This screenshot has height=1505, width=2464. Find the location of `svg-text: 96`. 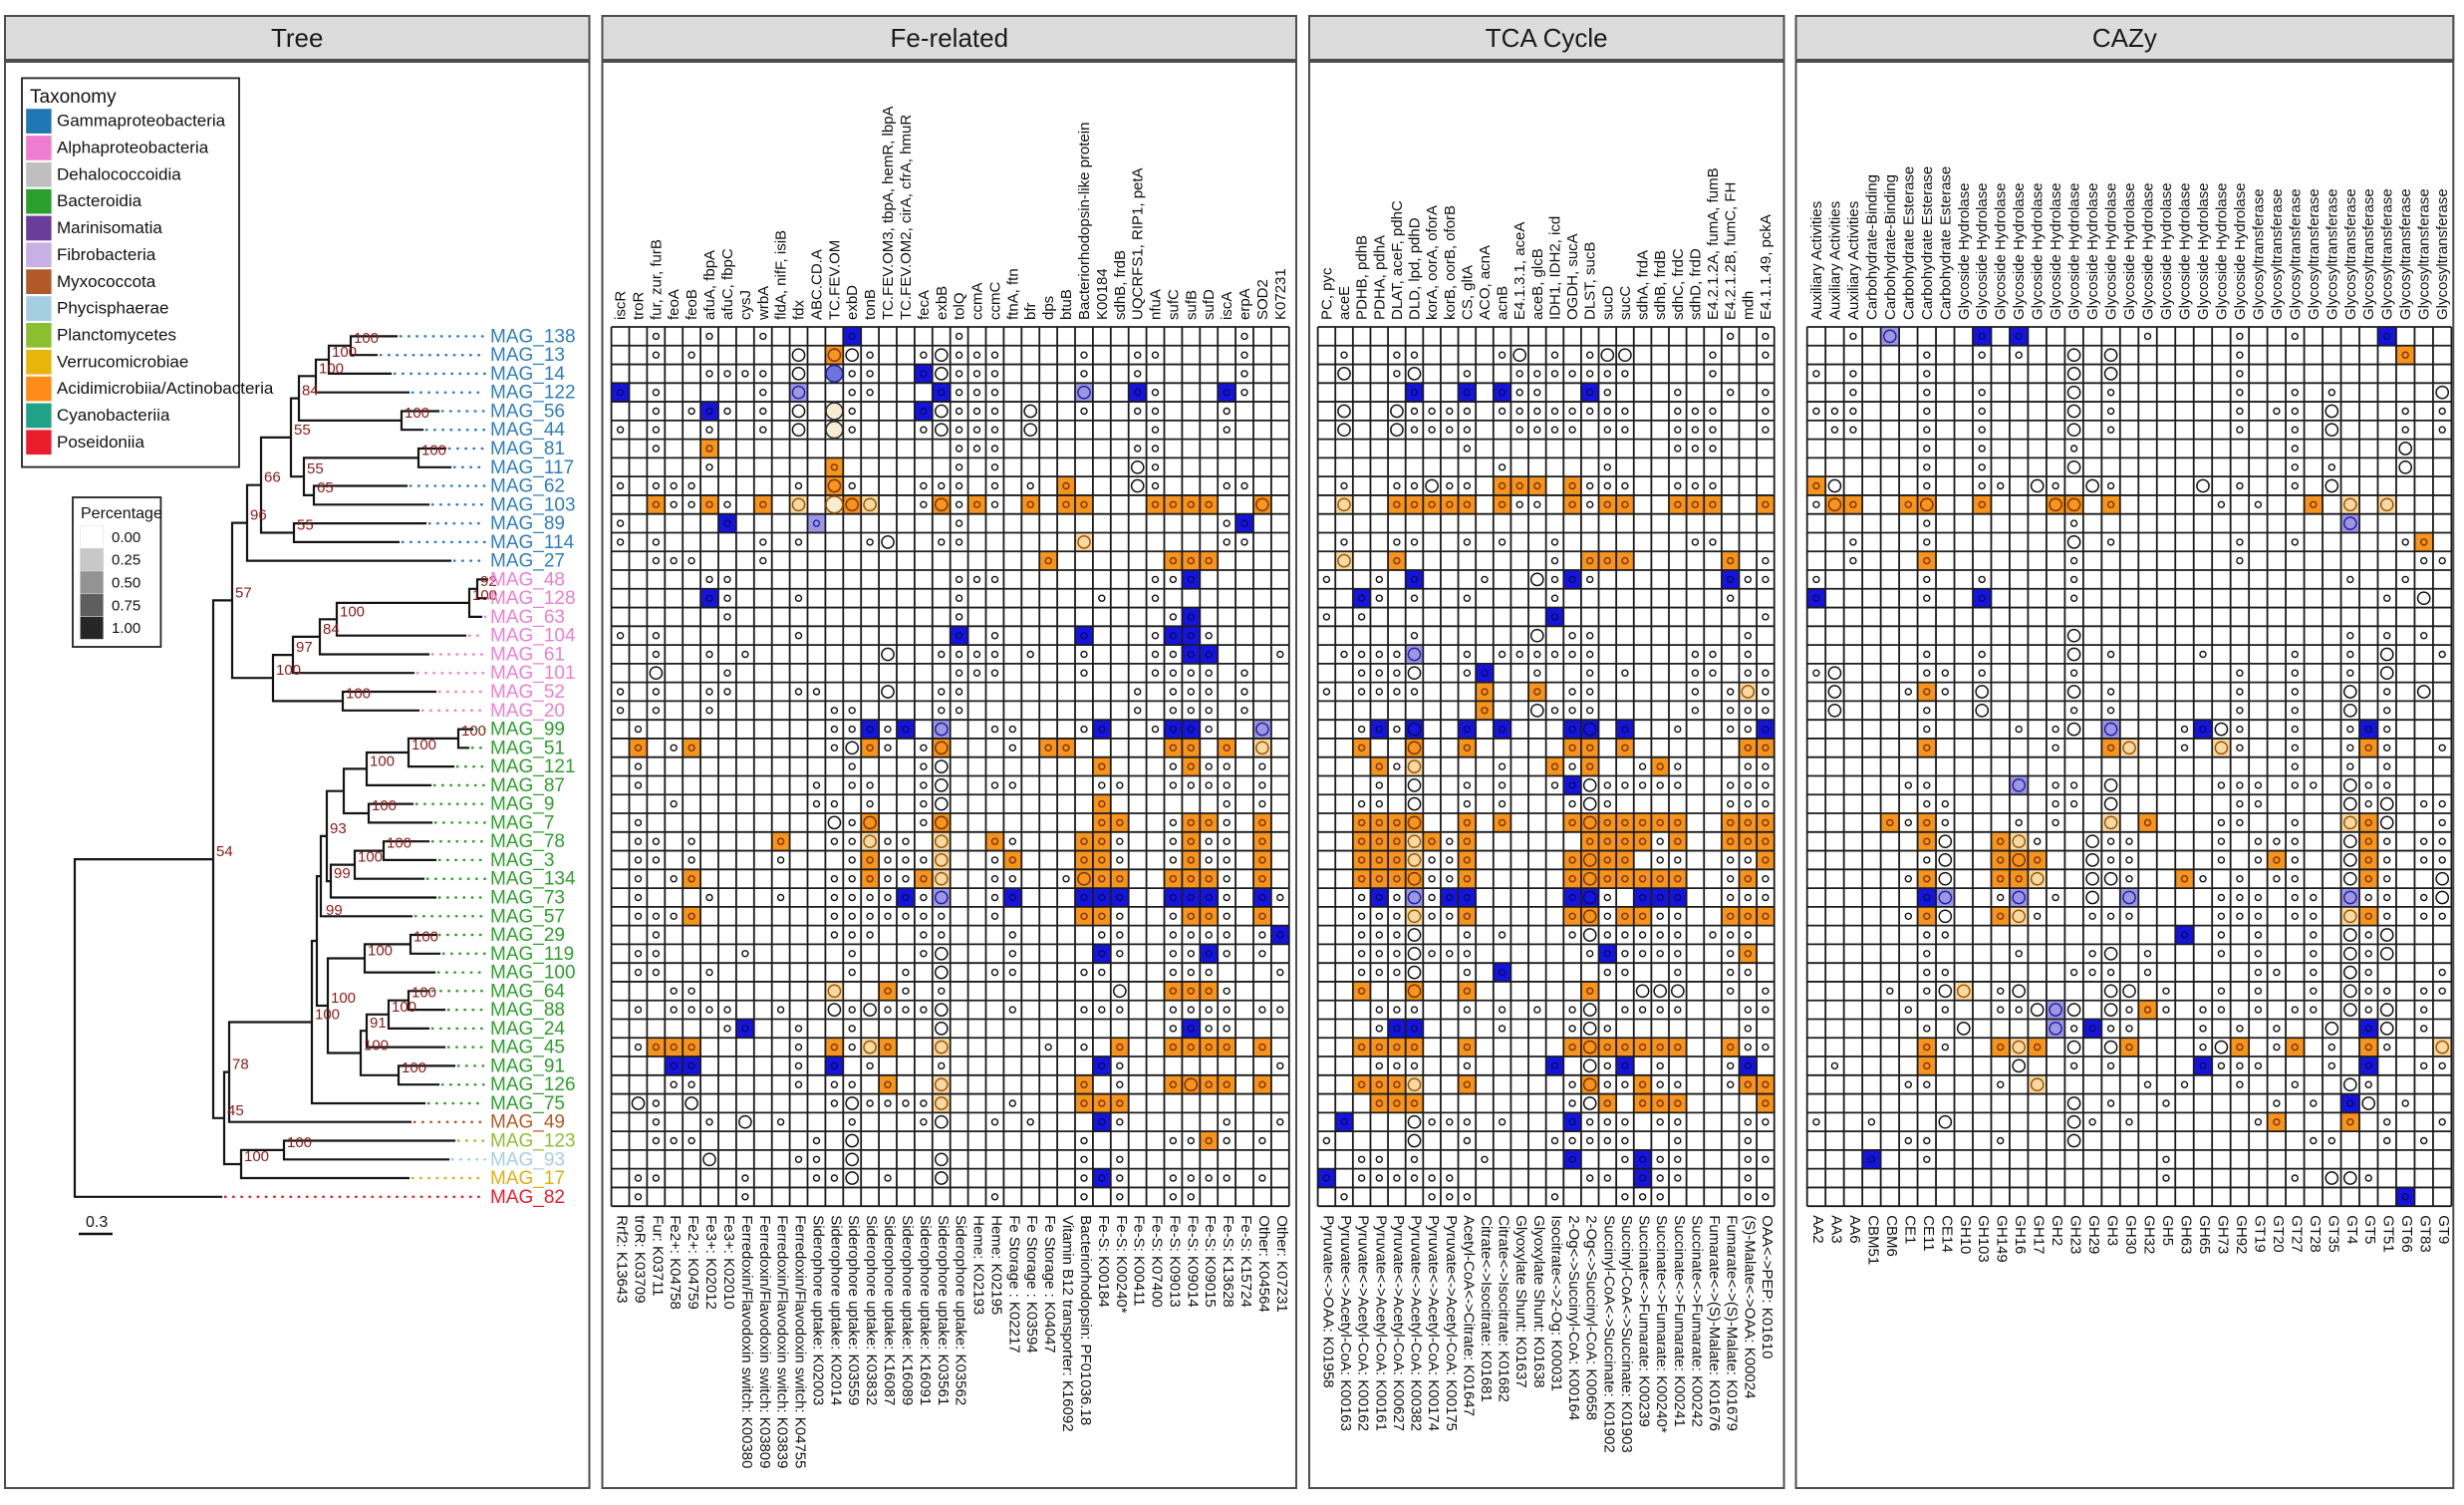

svg-text: 96 is located at coordinates (258, 515).